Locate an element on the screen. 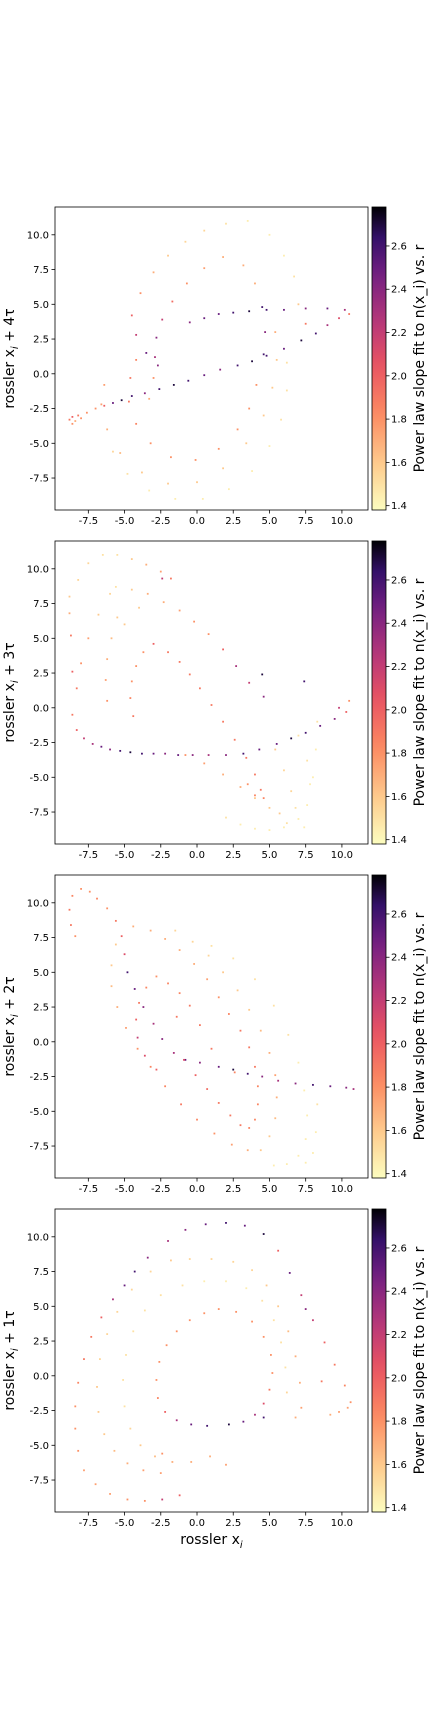  x-tick-label: -2.5 is located at coordinates (161, 855).